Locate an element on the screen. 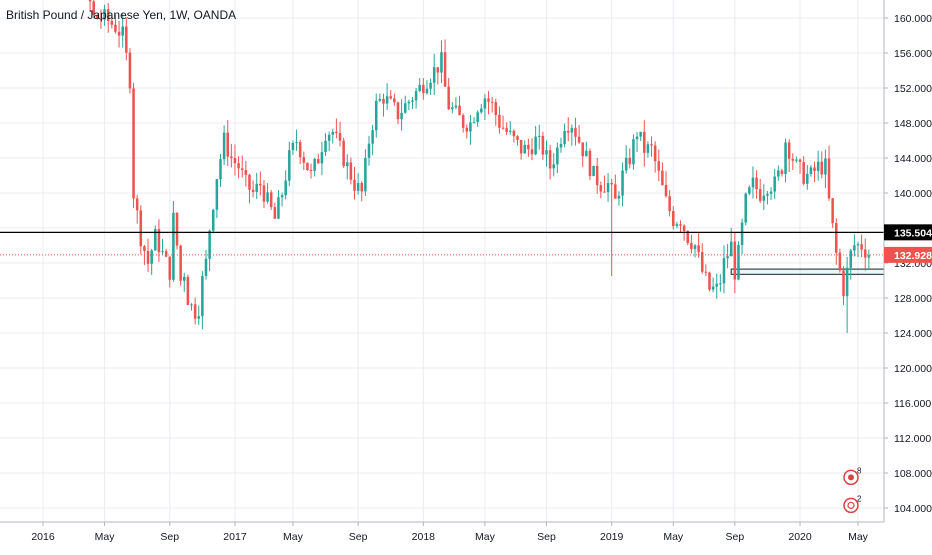  time-tick-label: 2019 is located at coordinates (612, 537).